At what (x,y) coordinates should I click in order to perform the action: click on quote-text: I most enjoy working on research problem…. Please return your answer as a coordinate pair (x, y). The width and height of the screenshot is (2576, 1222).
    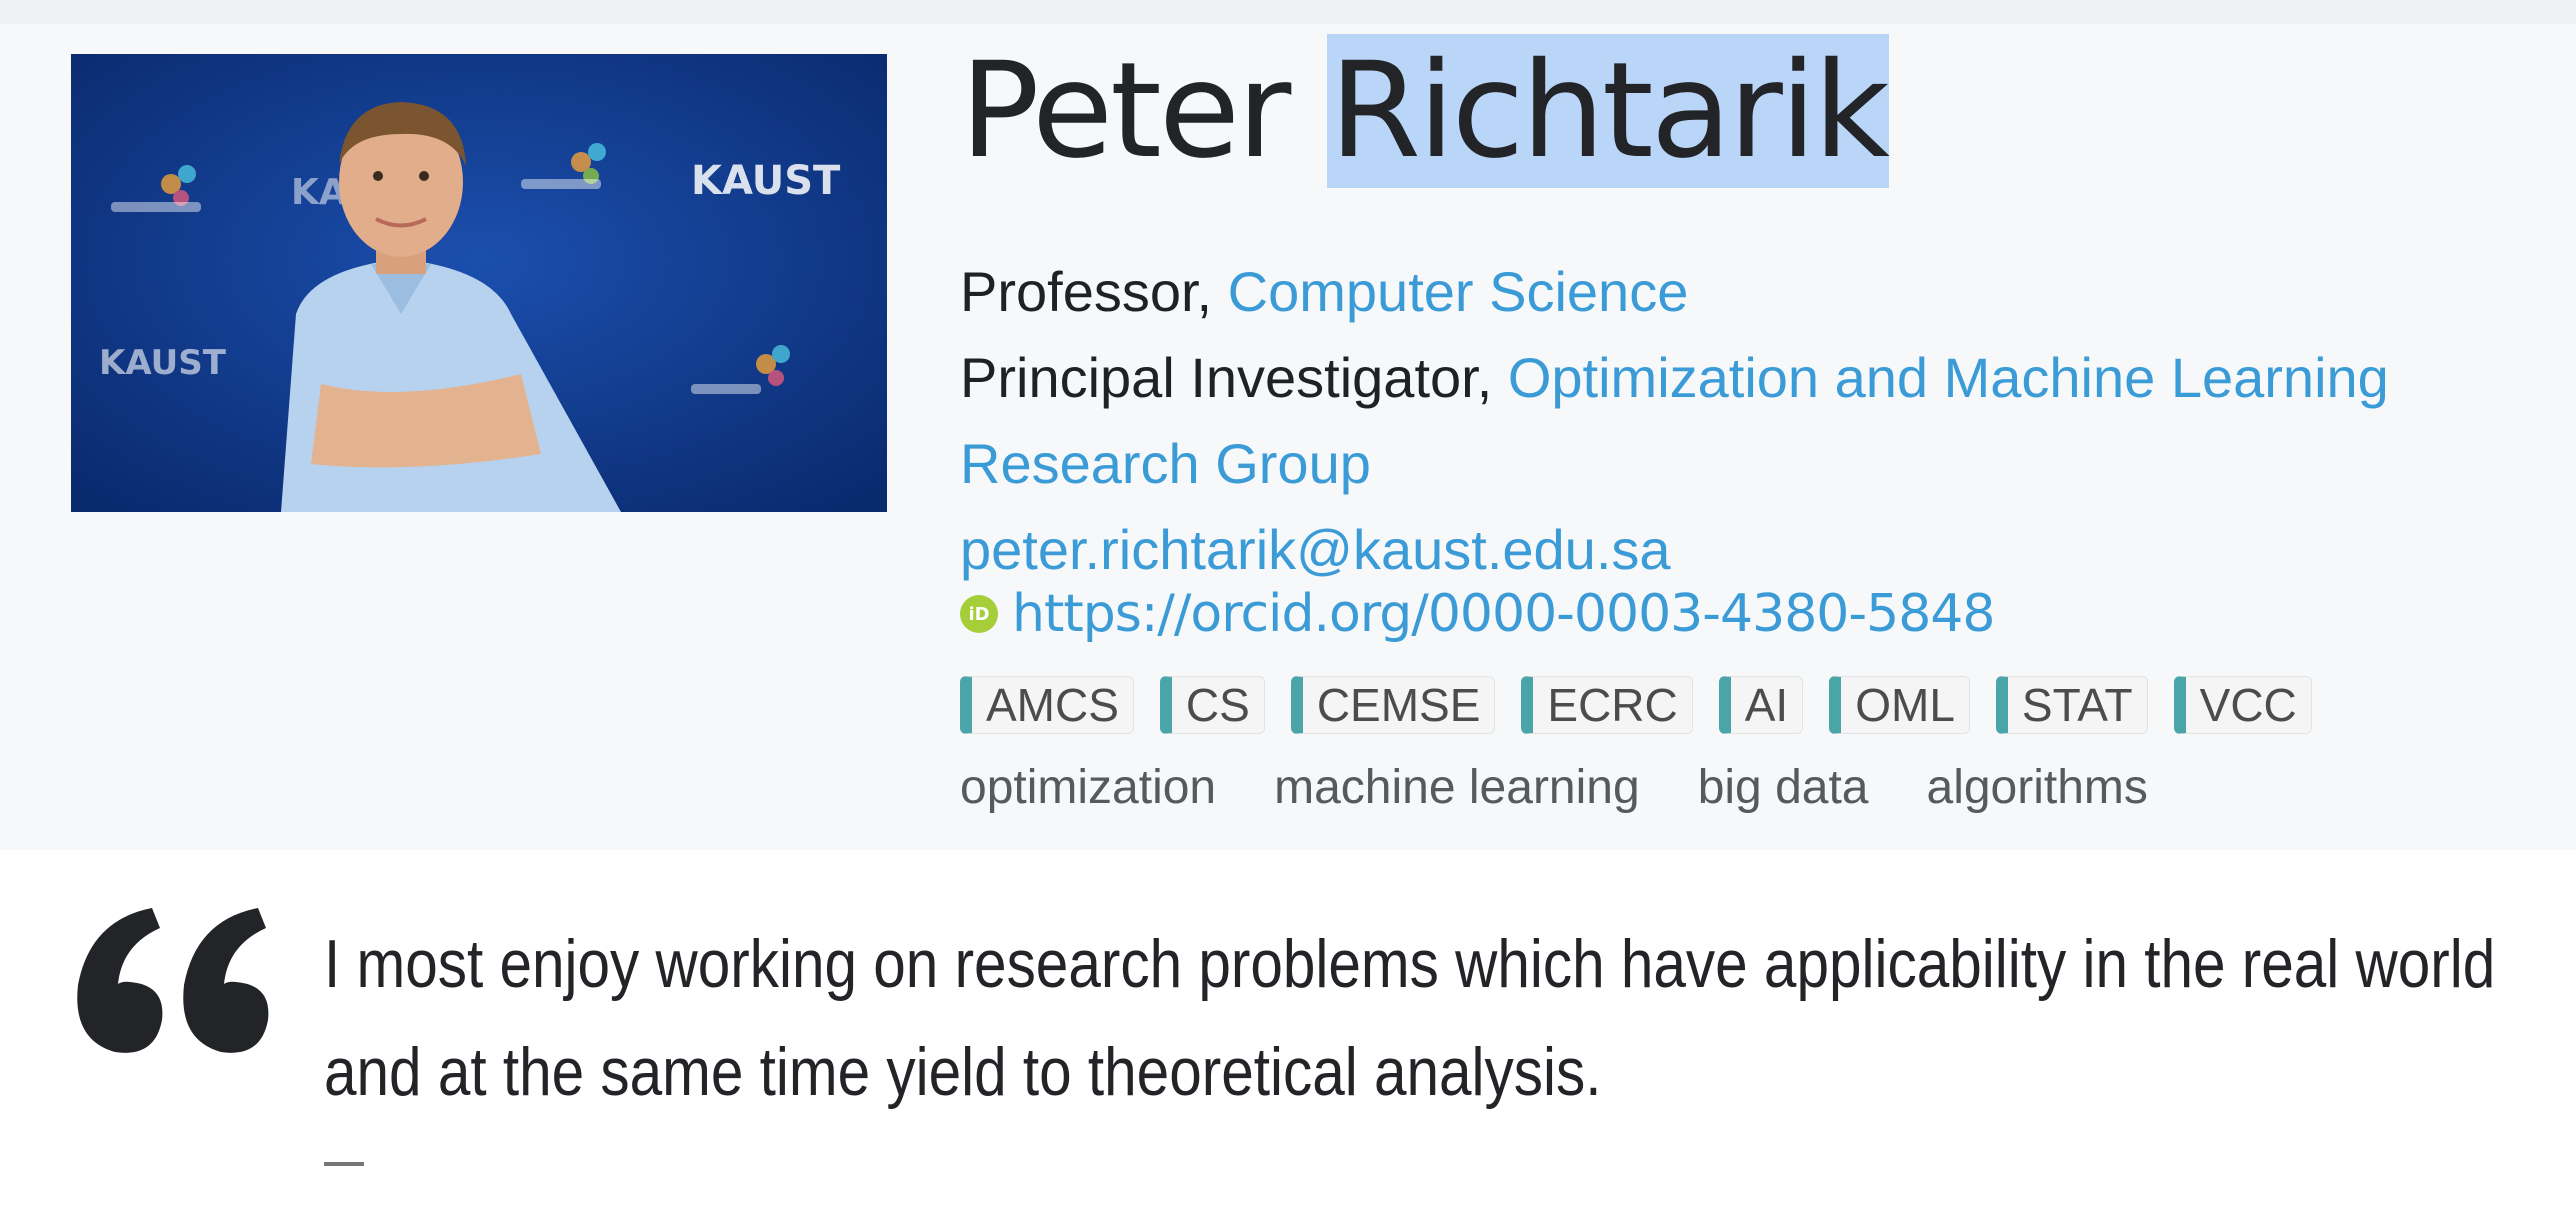
    Looking at the image, I should click on (1410, 1018).